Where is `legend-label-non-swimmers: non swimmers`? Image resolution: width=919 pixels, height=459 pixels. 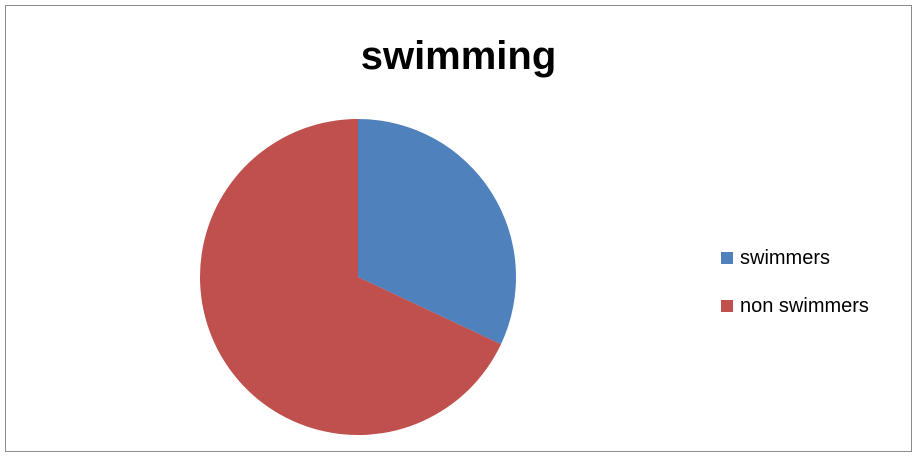 legend-label-non-swimmers: non swimmers is located at coordinates (804, 305).